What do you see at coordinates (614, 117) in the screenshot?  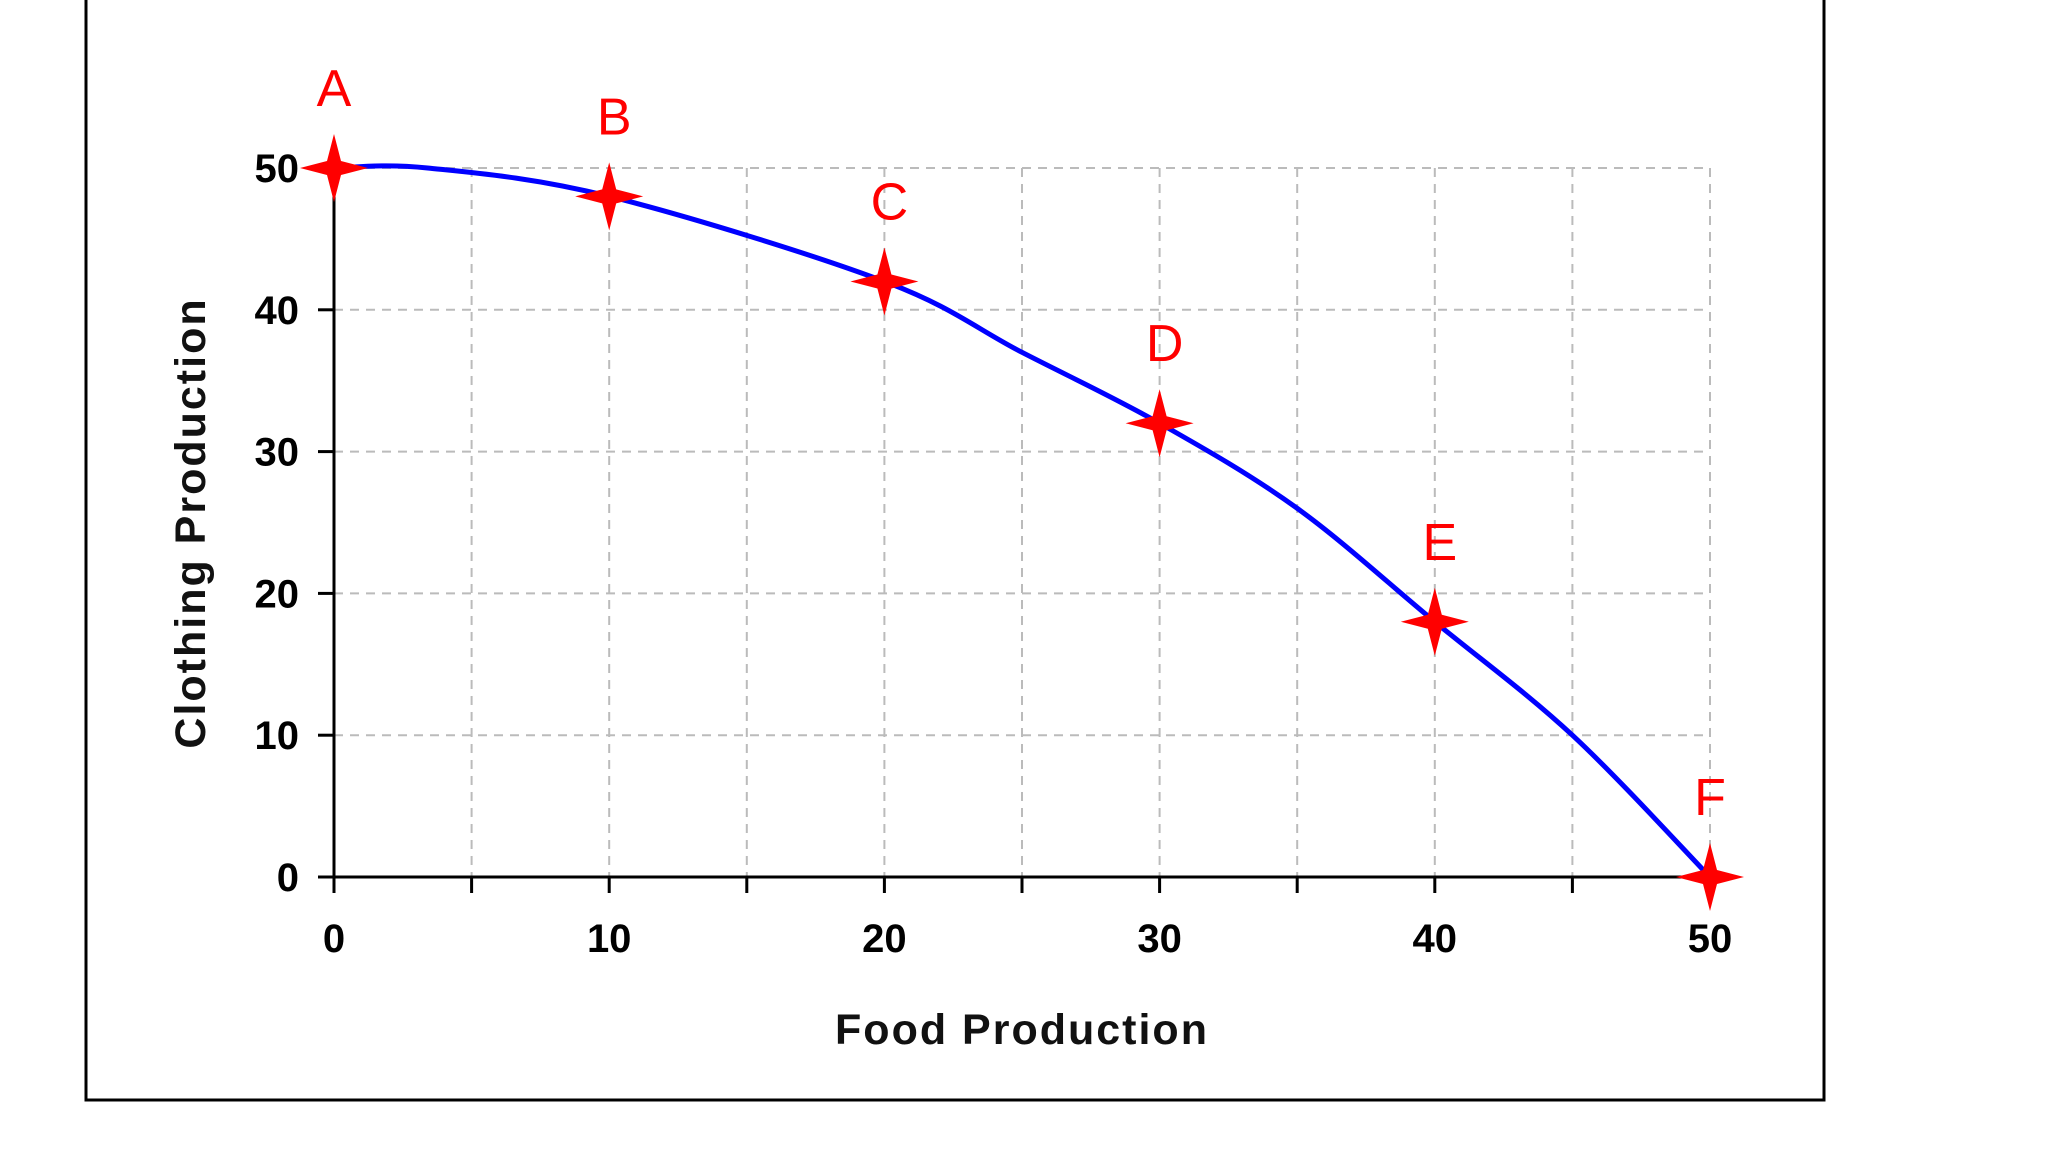 I see `point-label-b: B` at bounding box center [614, 117].